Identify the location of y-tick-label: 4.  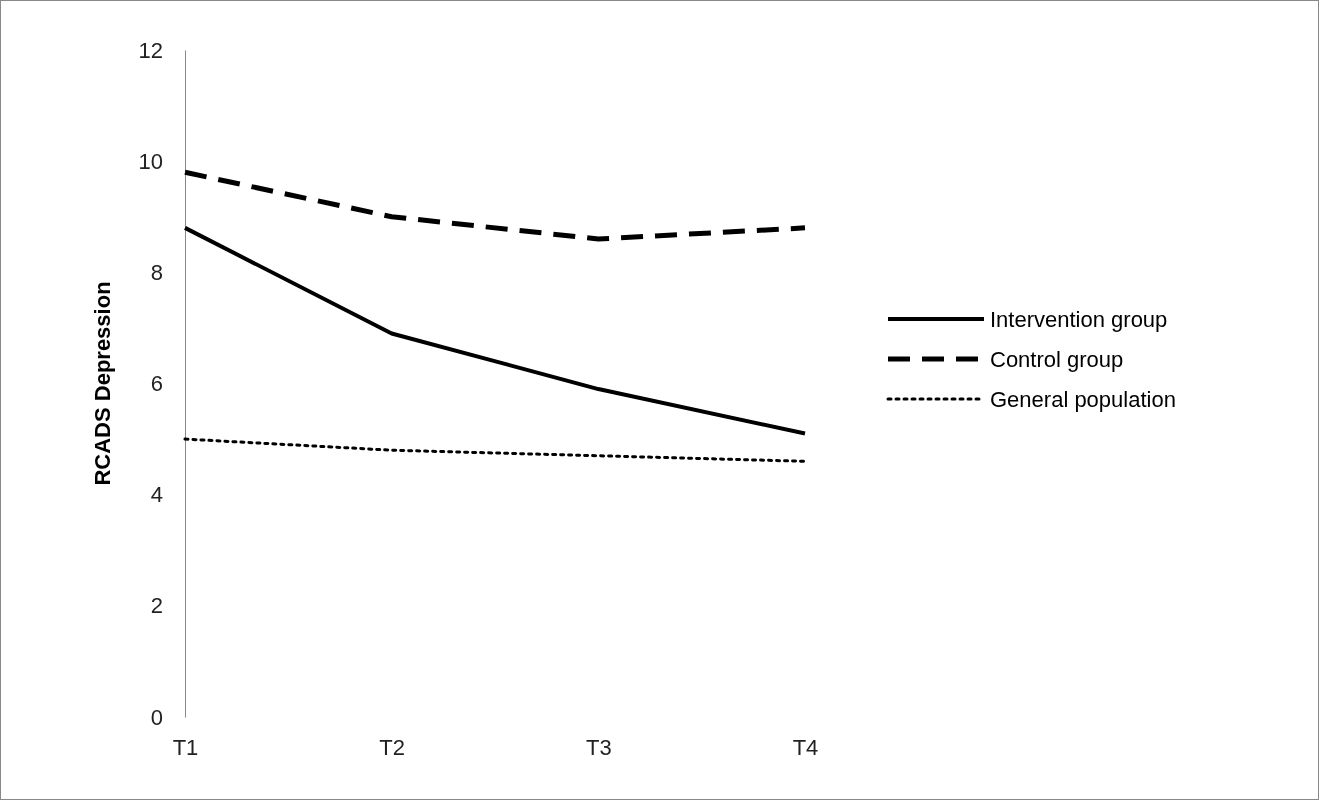
(156, 495).